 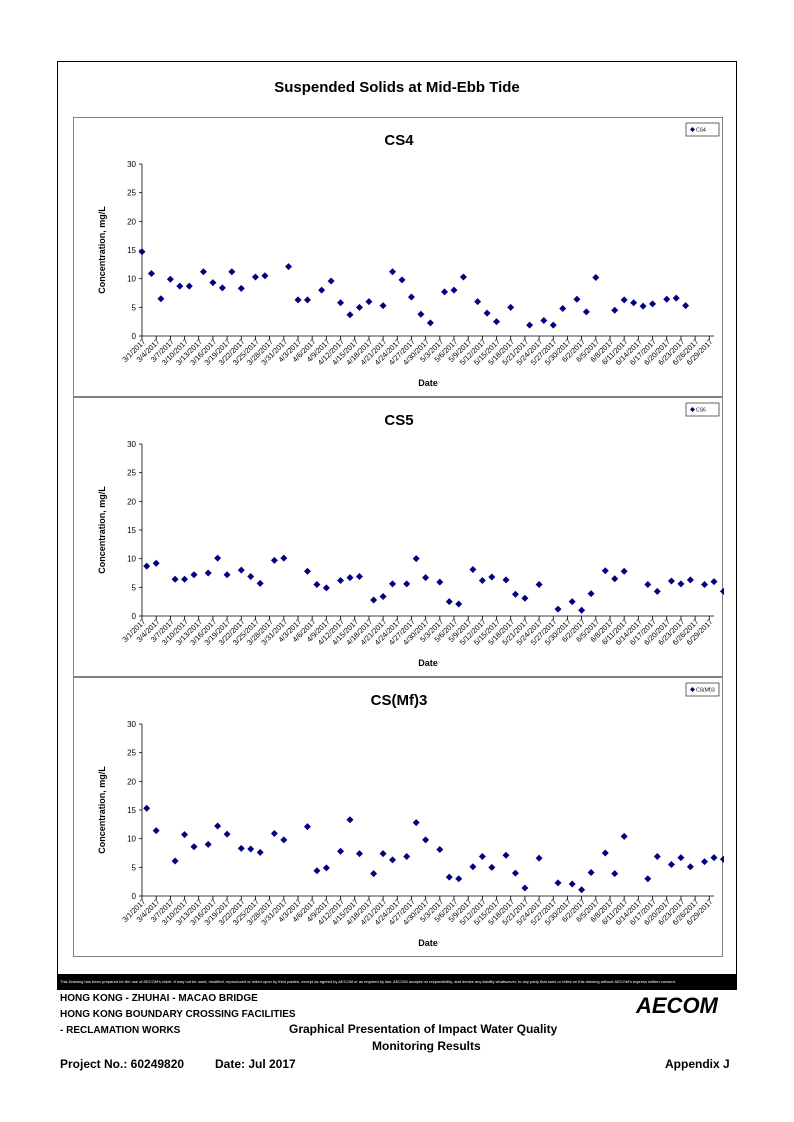 I want to click on chart-title: CS5, so click(x=398, y=420).